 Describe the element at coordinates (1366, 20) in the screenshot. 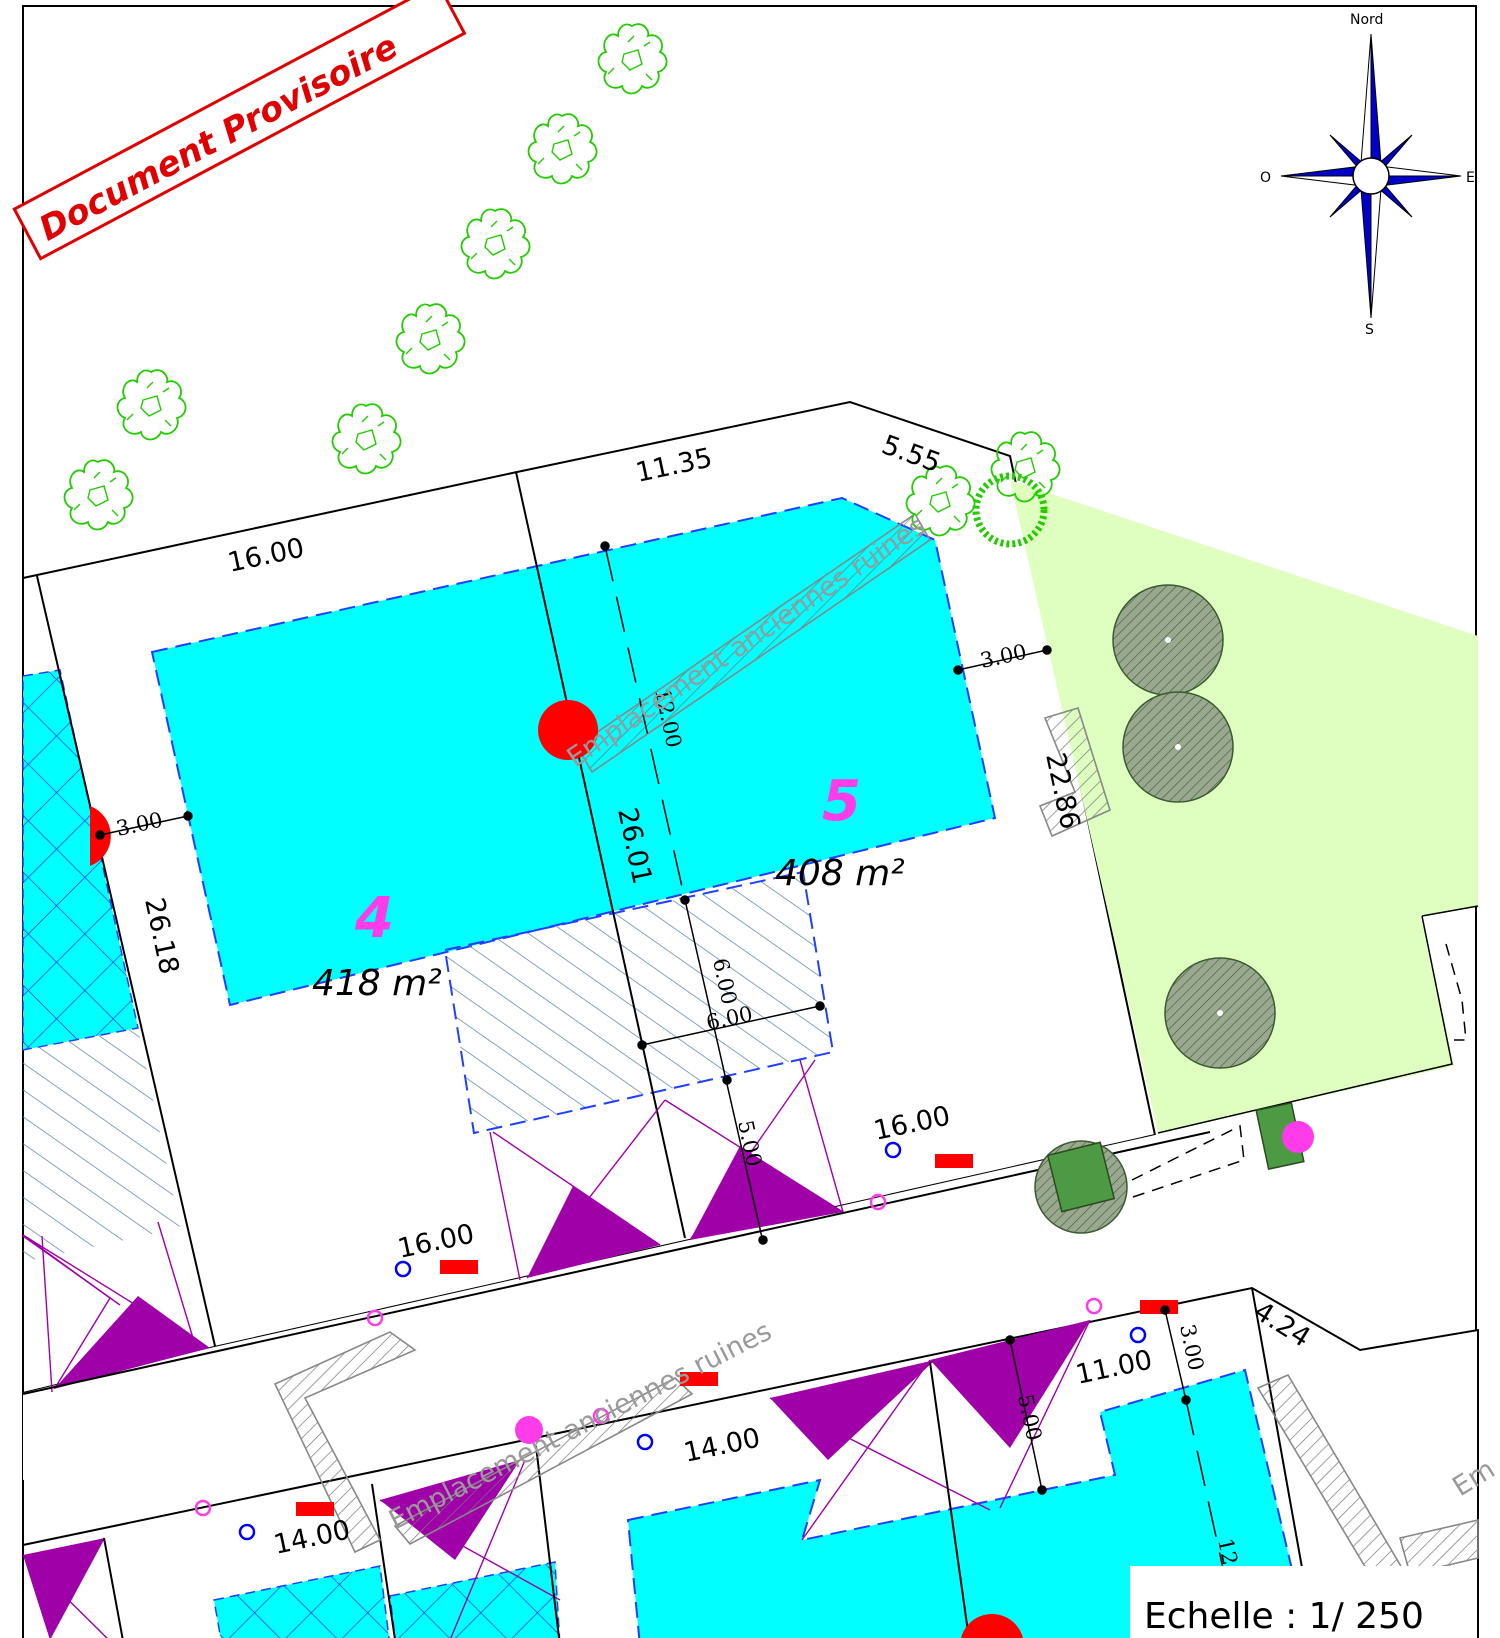

I see `compass-north: Nord` at that location.